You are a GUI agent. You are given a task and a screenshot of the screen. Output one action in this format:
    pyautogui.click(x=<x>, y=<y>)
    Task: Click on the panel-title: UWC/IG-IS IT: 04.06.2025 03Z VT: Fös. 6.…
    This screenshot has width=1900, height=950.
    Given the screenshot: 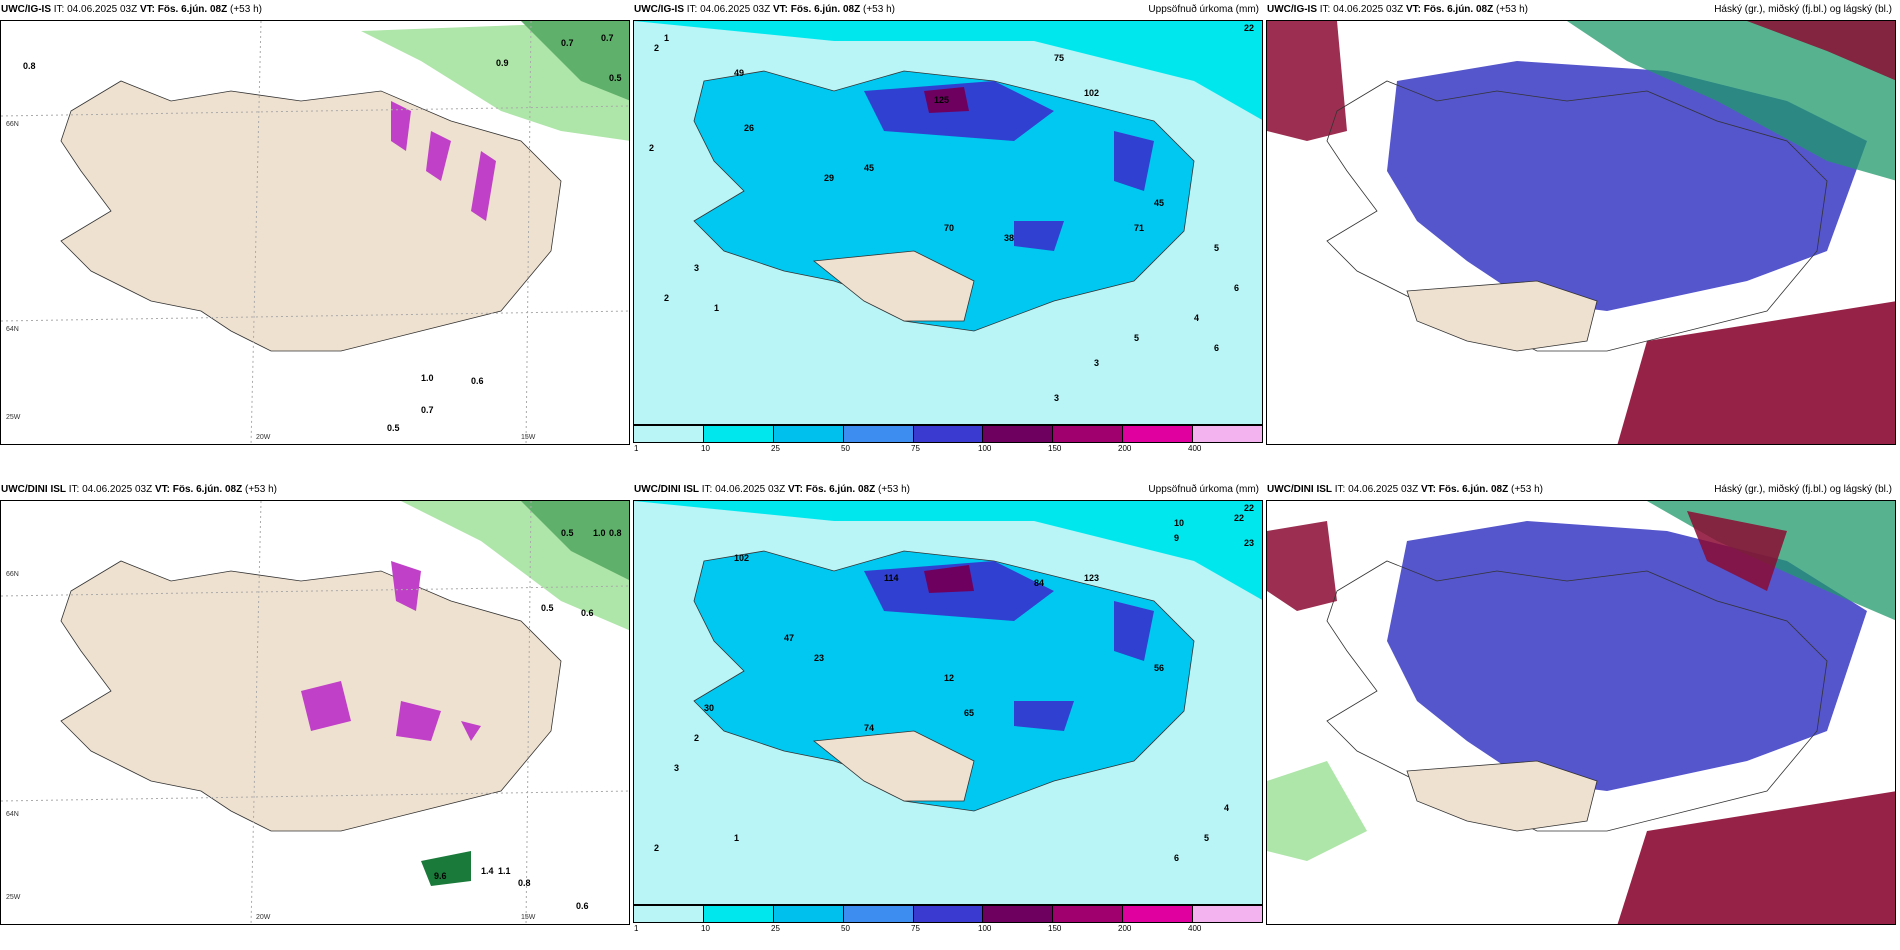 What is the action you would take?
    pyautogui.click(x=131, y=9)
    